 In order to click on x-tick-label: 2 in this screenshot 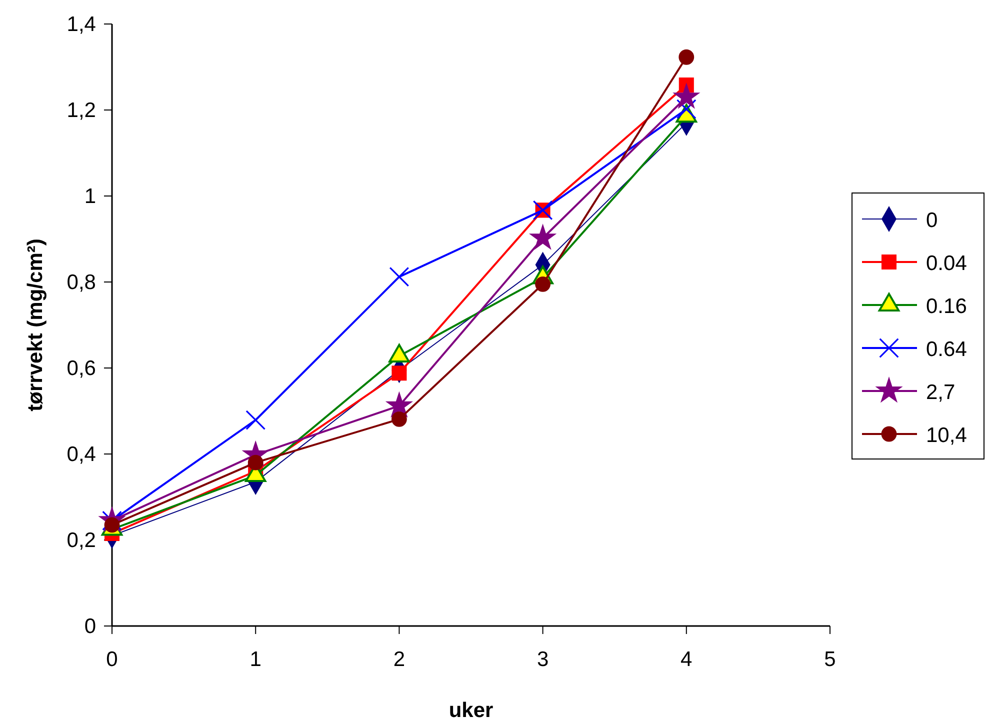, I will do `click(399, 659)`.